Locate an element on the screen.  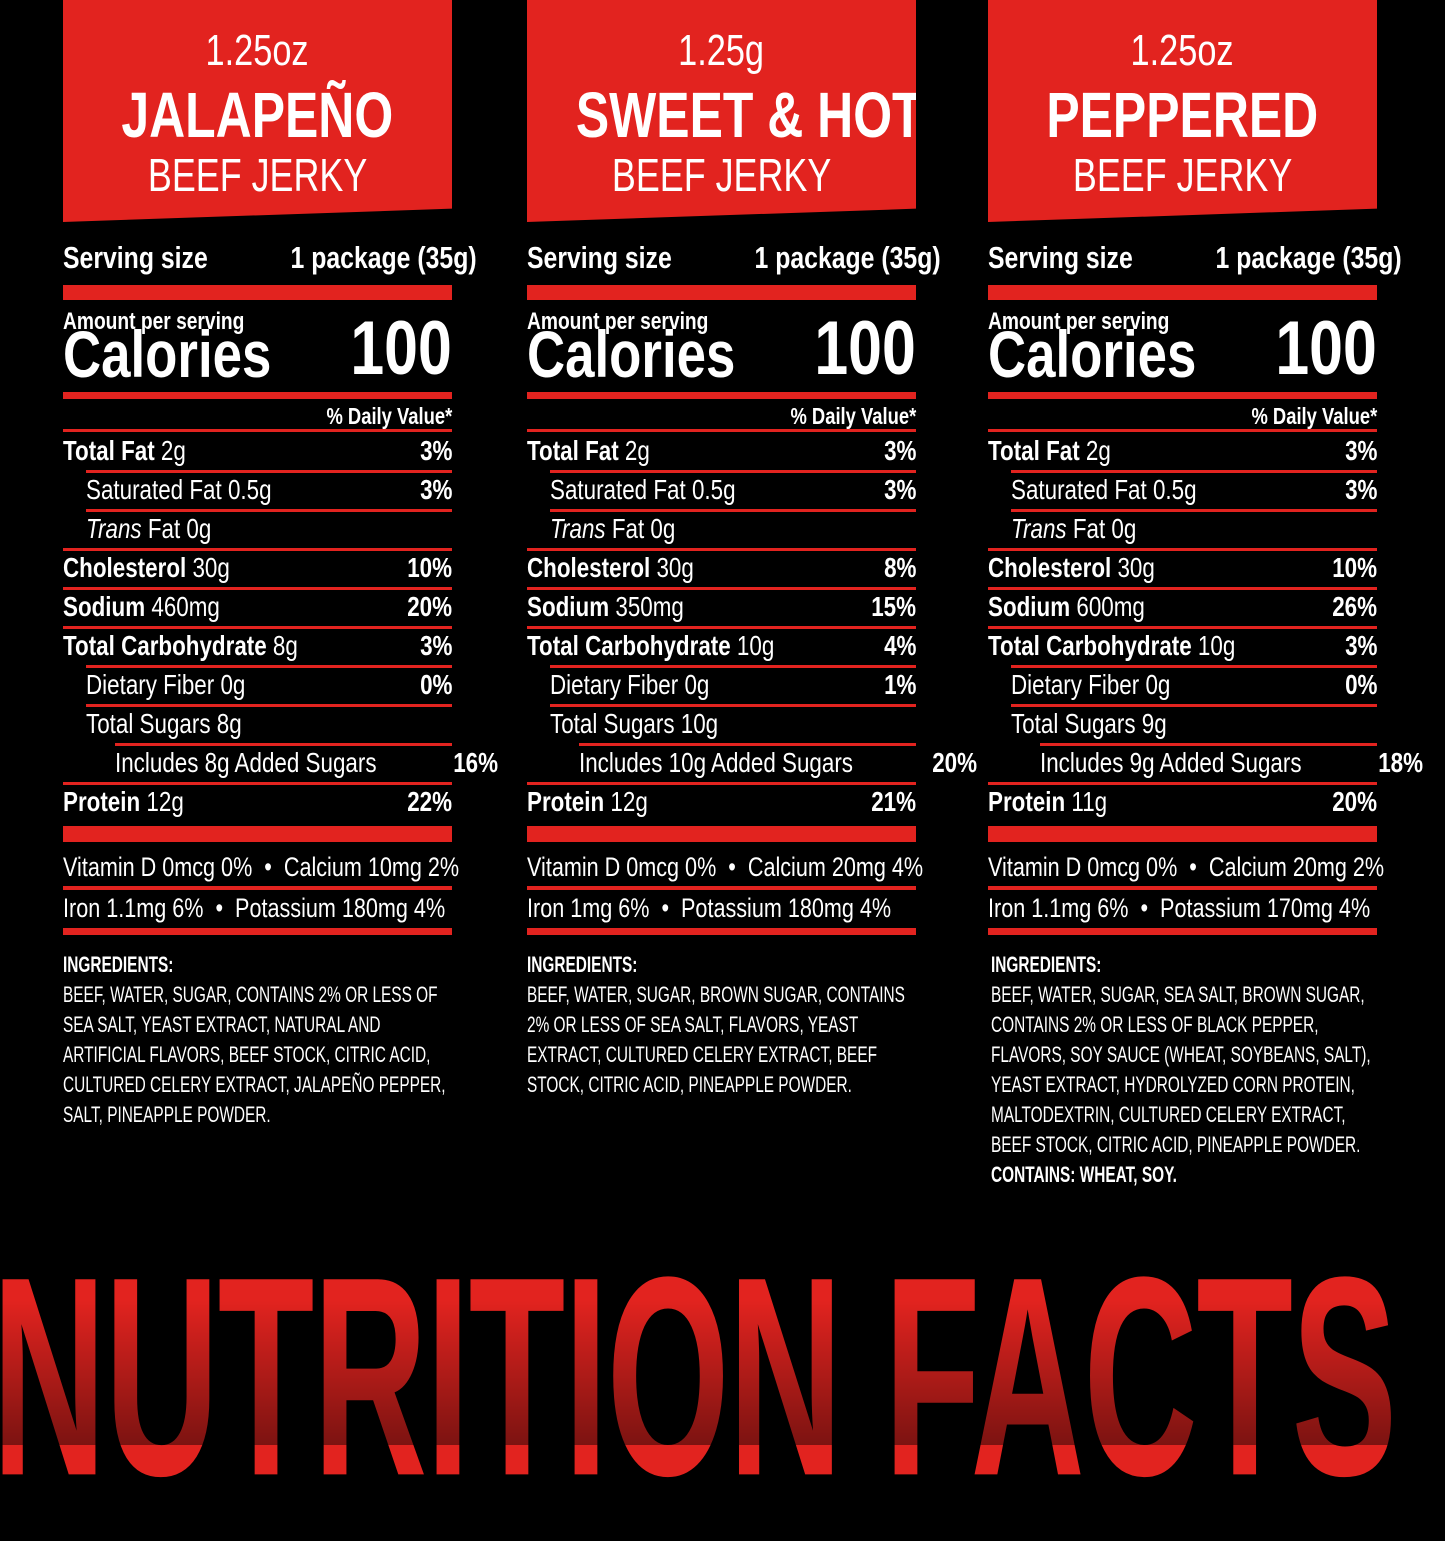
nutrient-amount: 10g is located at coordinates (755, 645).